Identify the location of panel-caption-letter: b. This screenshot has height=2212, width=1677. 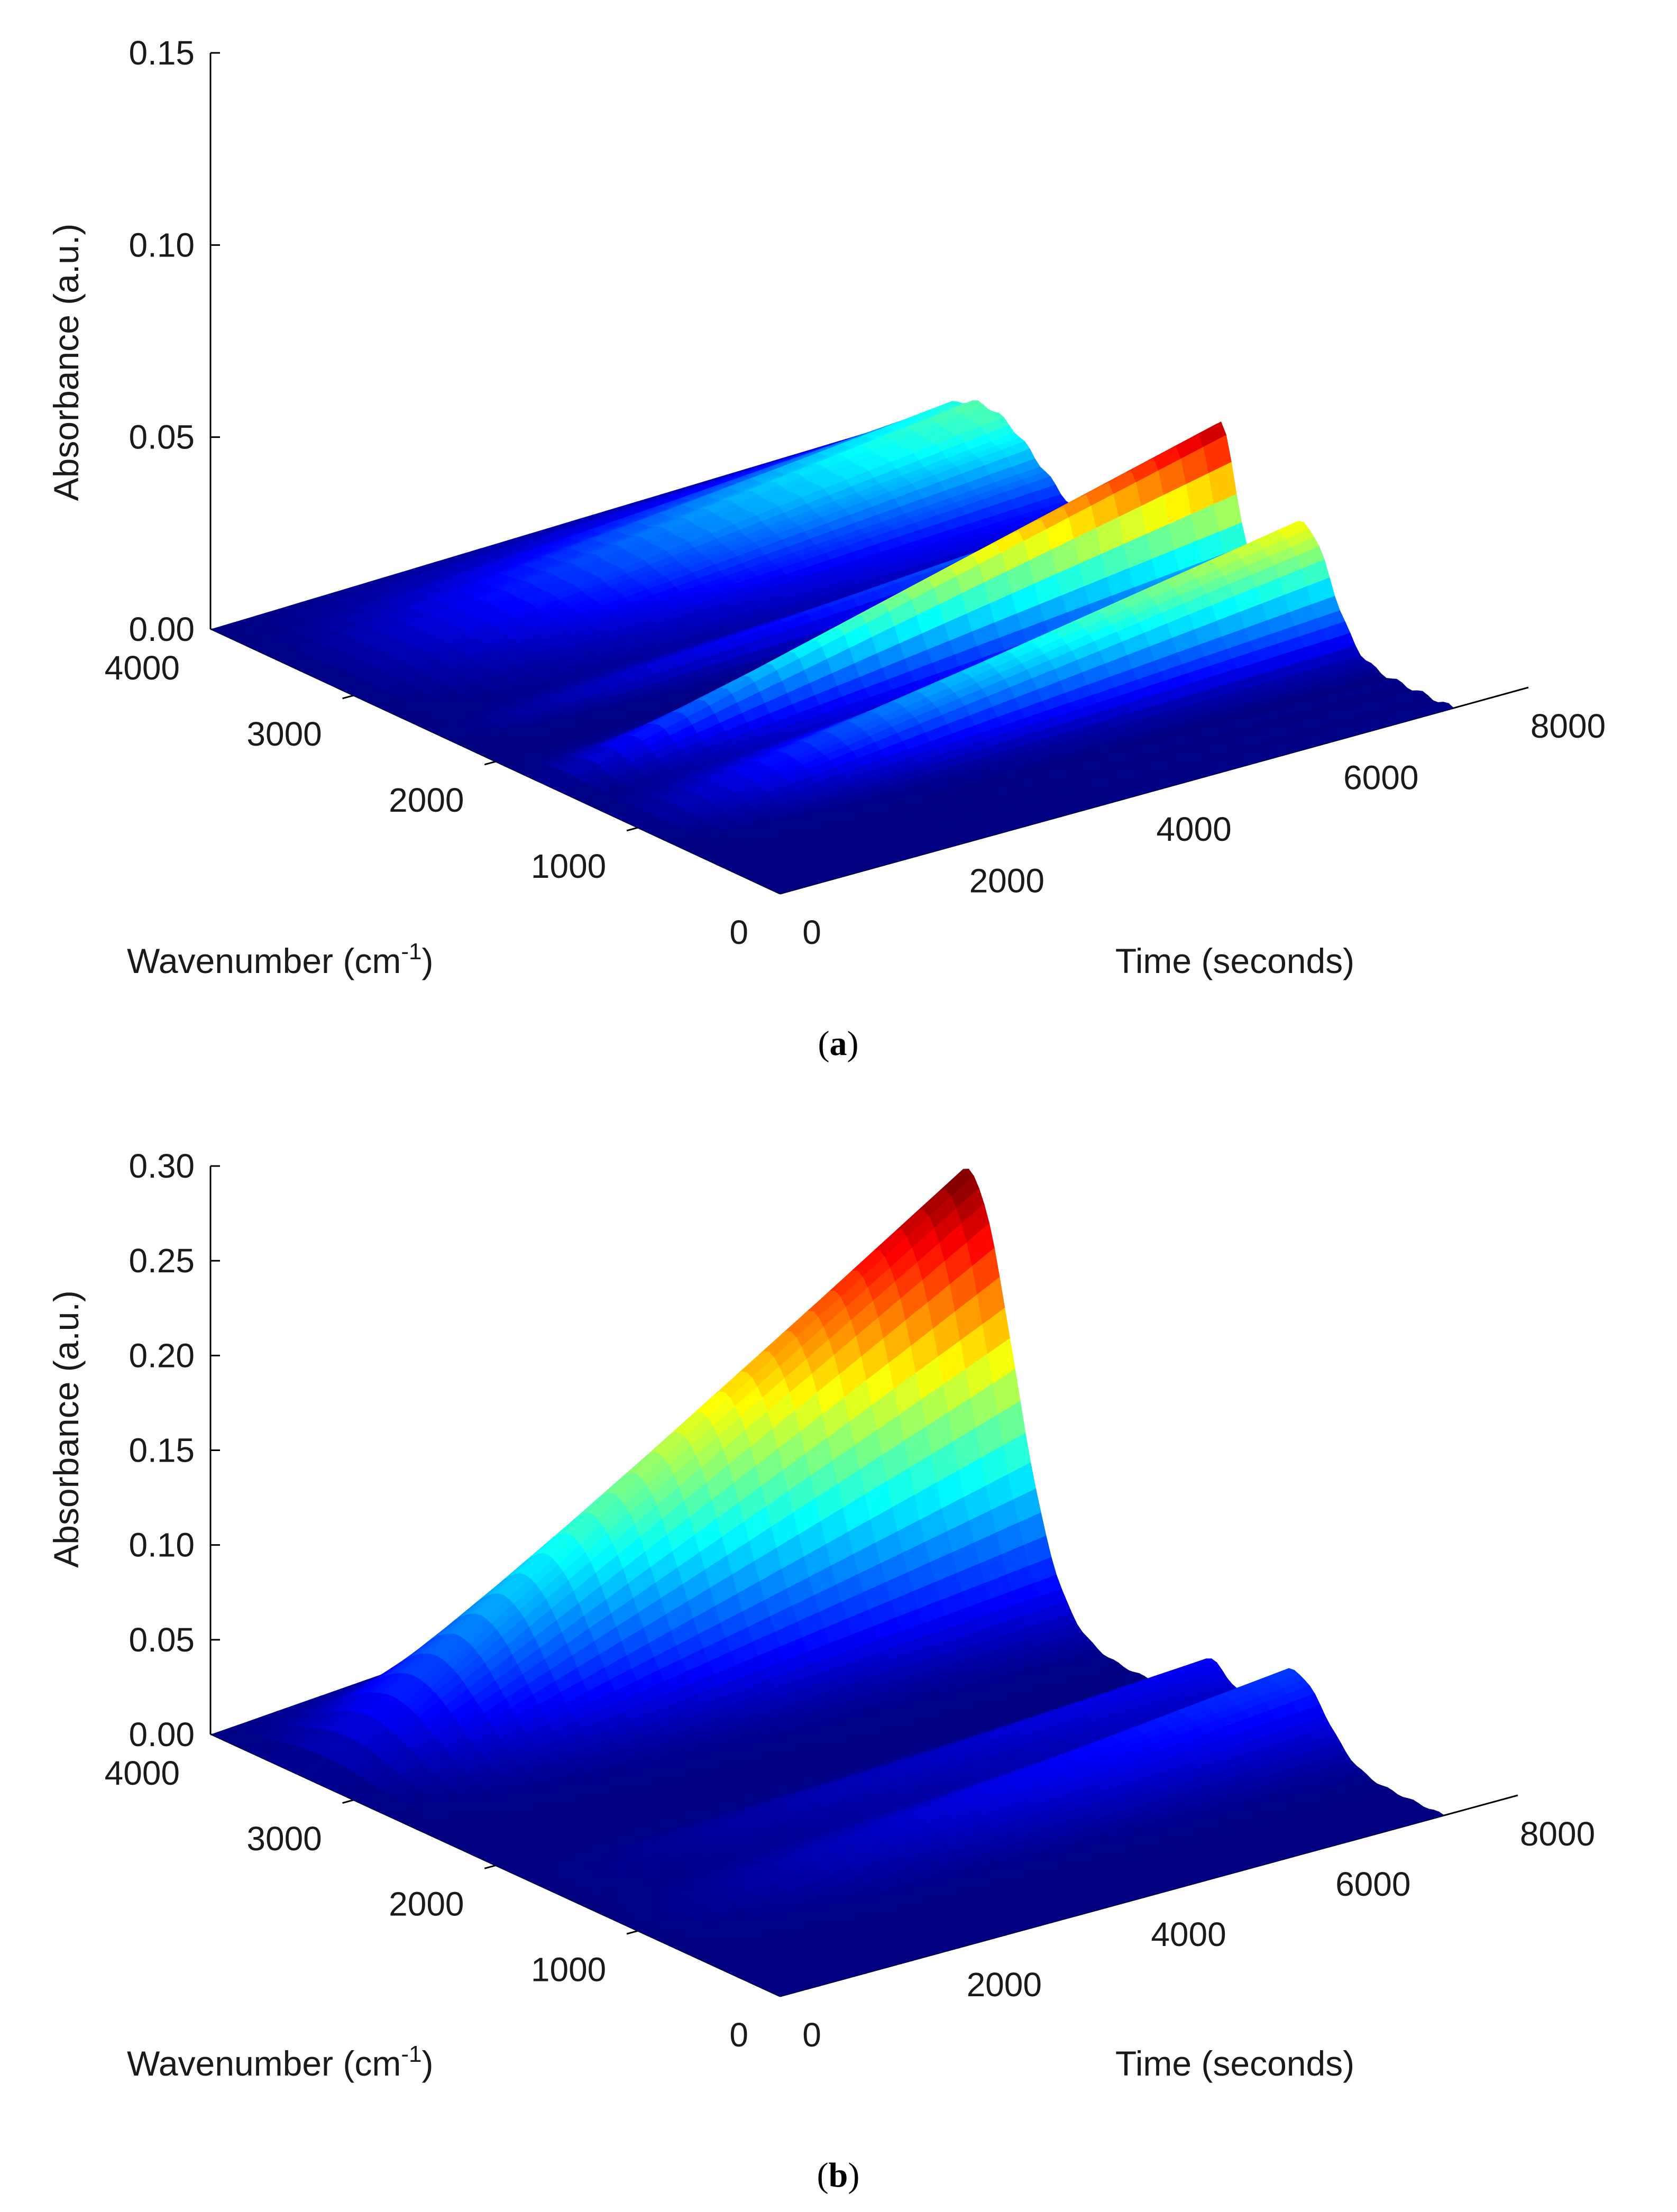
(838, 2175).